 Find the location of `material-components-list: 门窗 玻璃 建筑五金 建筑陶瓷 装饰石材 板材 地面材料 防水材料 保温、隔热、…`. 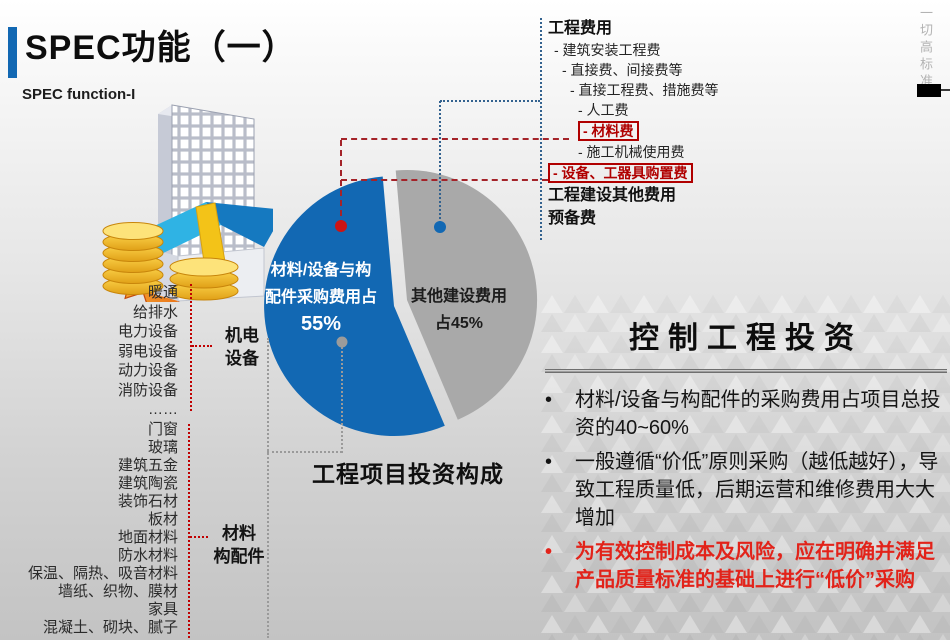

material-components-list: 门窗 玻璃 建筑五金 建筑陶瓷 装饰石材 板材 地面材料 防水材料 保温、隔热、… is located at coordinates (103, 528).